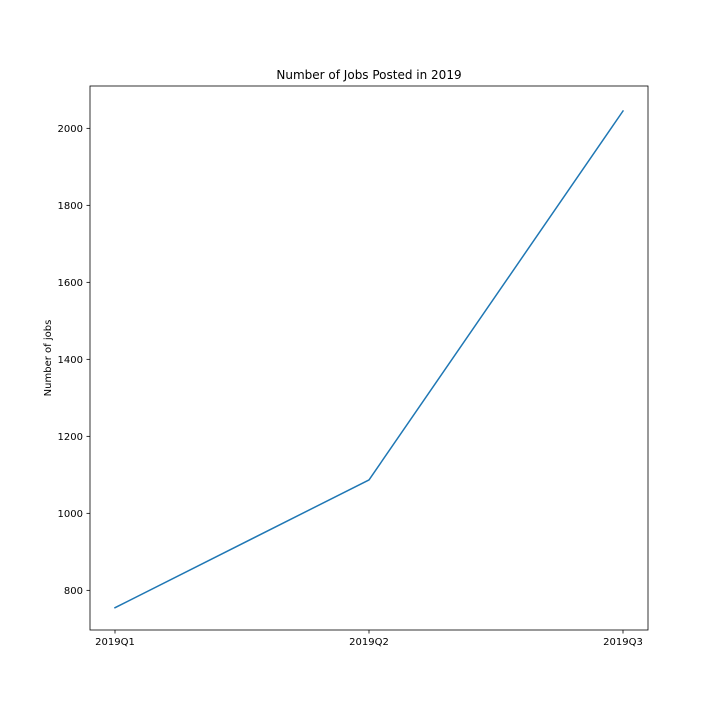 The image size is (720, 724). Describe the element at coordinates (73, 591) in the screenshot. I see `y-tick-label: 800` at that location.